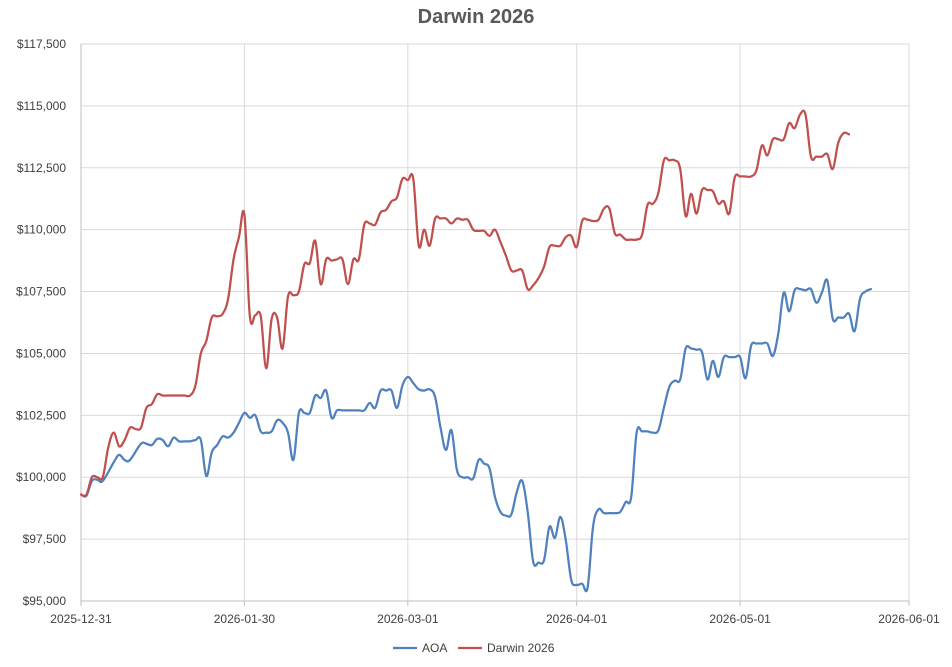 This screenshot has width=952, height=667. I want to click on x-tick-label: 2026-01-30, so click(245, 619).